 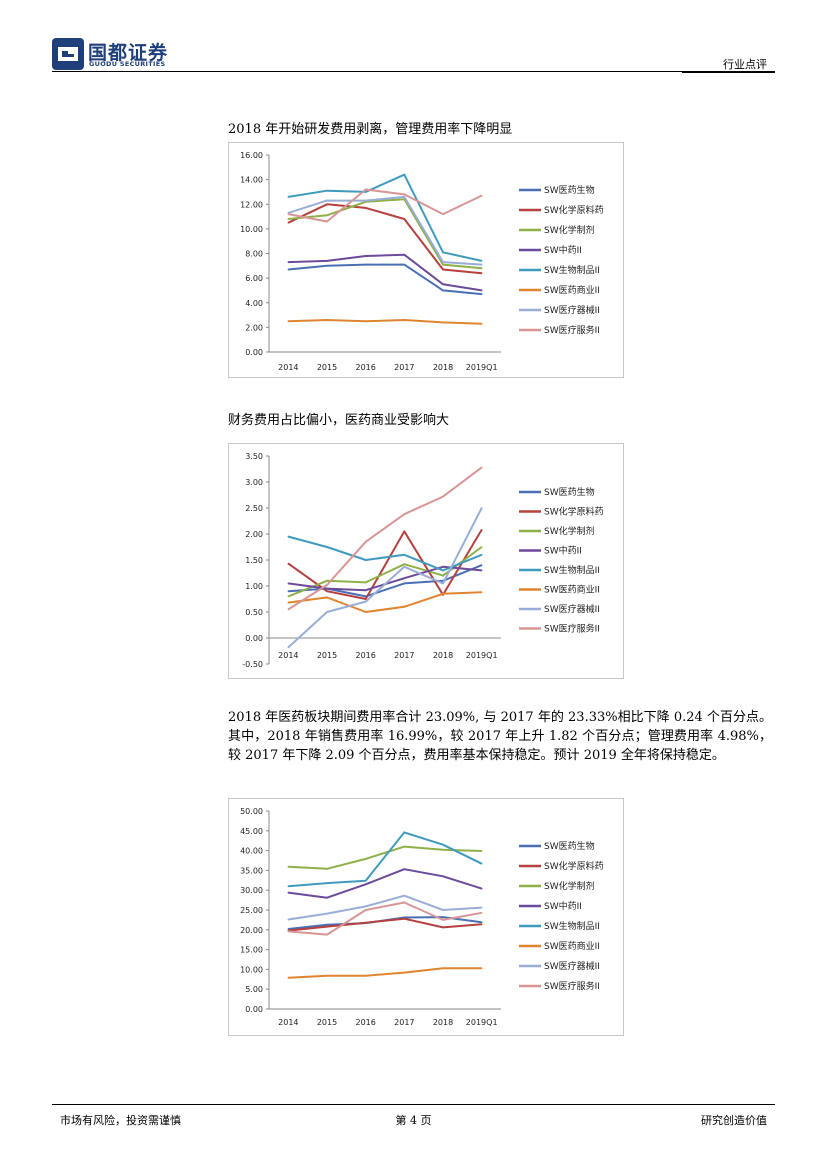 I want to click on x-tick-label: 2017, so click(x=404, y=655).